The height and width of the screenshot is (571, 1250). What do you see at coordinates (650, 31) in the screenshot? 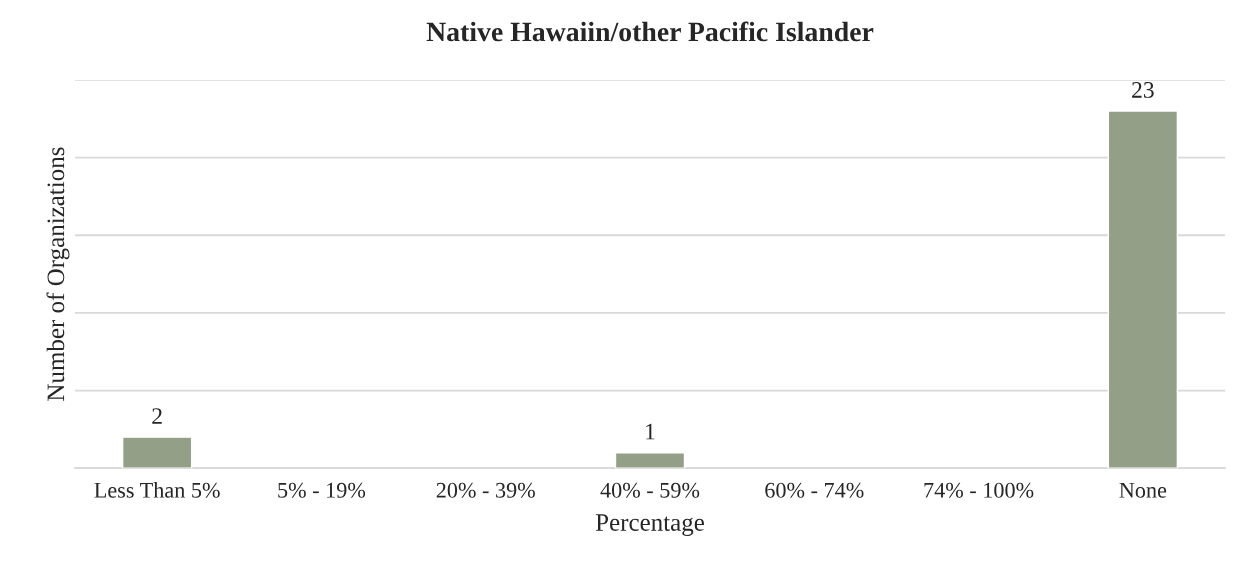
I see `chart-title: Native Hawaiin/other Pacific Islander` at bounding box center [650, 31].